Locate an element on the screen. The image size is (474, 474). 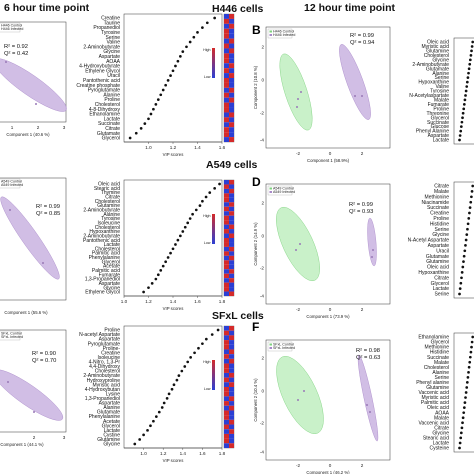
metabolite-label: Ethanolamine is located at coordinates (104, 115).